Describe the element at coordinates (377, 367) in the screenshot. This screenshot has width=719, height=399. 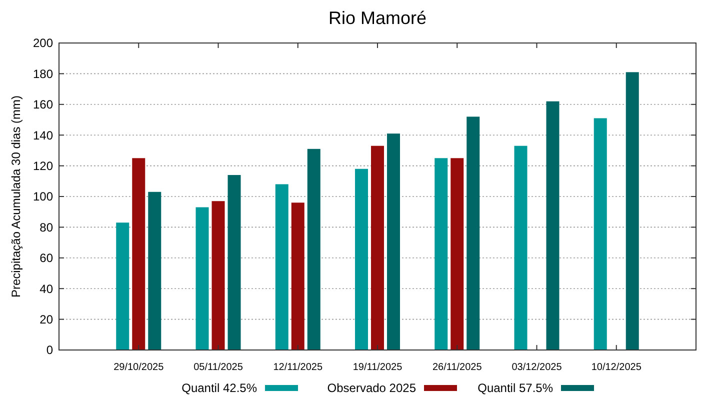
I see `x-tick-label: 19/11/2025` at that location.